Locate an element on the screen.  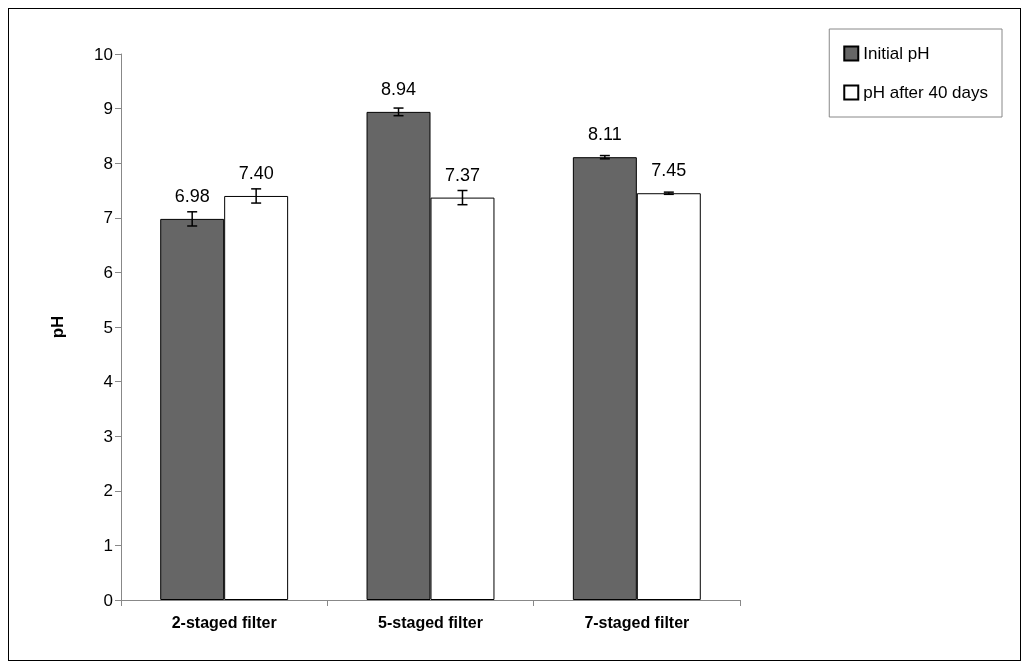
y-tick-label: 7 is located at coordinates (108, 218).